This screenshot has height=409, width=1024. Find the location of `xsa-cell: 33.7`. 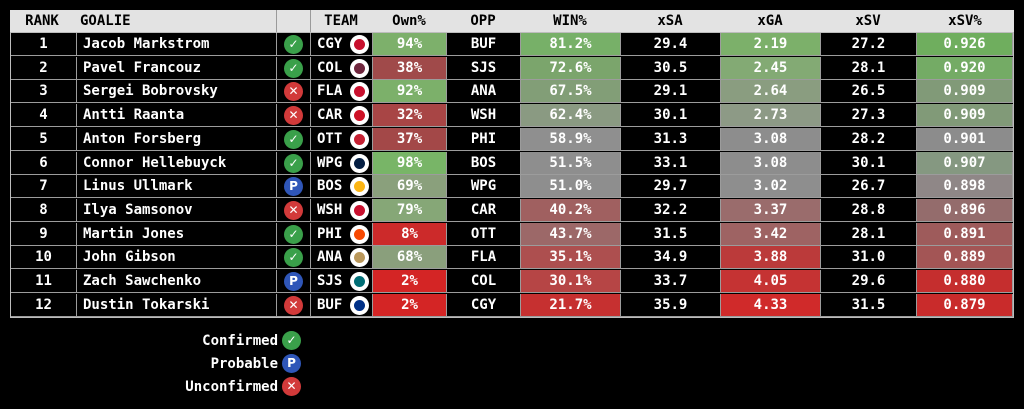

xsa-cell: 33.7 is located at coordinates (671, 281).